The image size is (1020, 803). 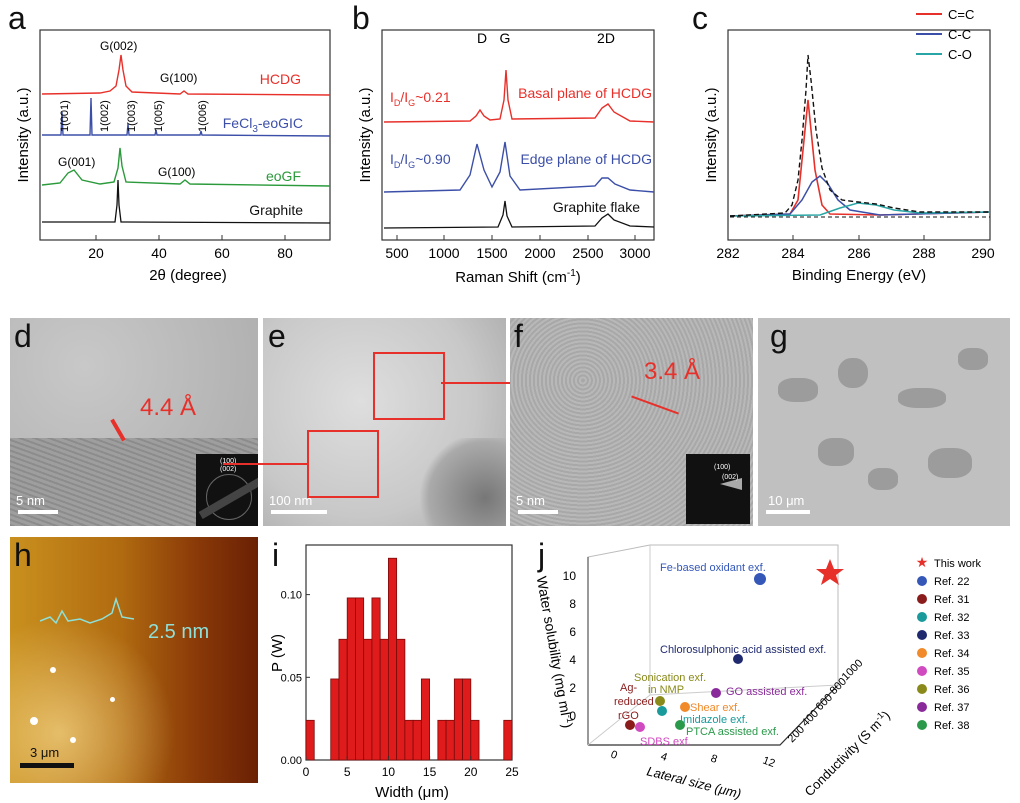 What do you see at coordinates (700, 18) in the screenshot?
I see `panel-letter-c: c` at bounding box center [700, 18].